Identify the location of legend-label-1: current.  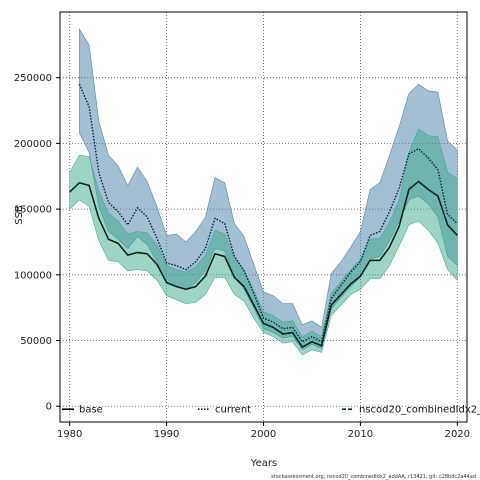
(233, 410).